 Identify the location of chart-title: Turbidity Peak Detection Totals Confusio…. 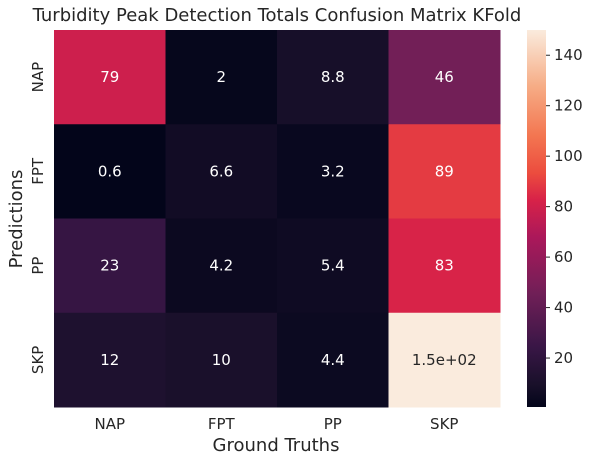
(277, 15).